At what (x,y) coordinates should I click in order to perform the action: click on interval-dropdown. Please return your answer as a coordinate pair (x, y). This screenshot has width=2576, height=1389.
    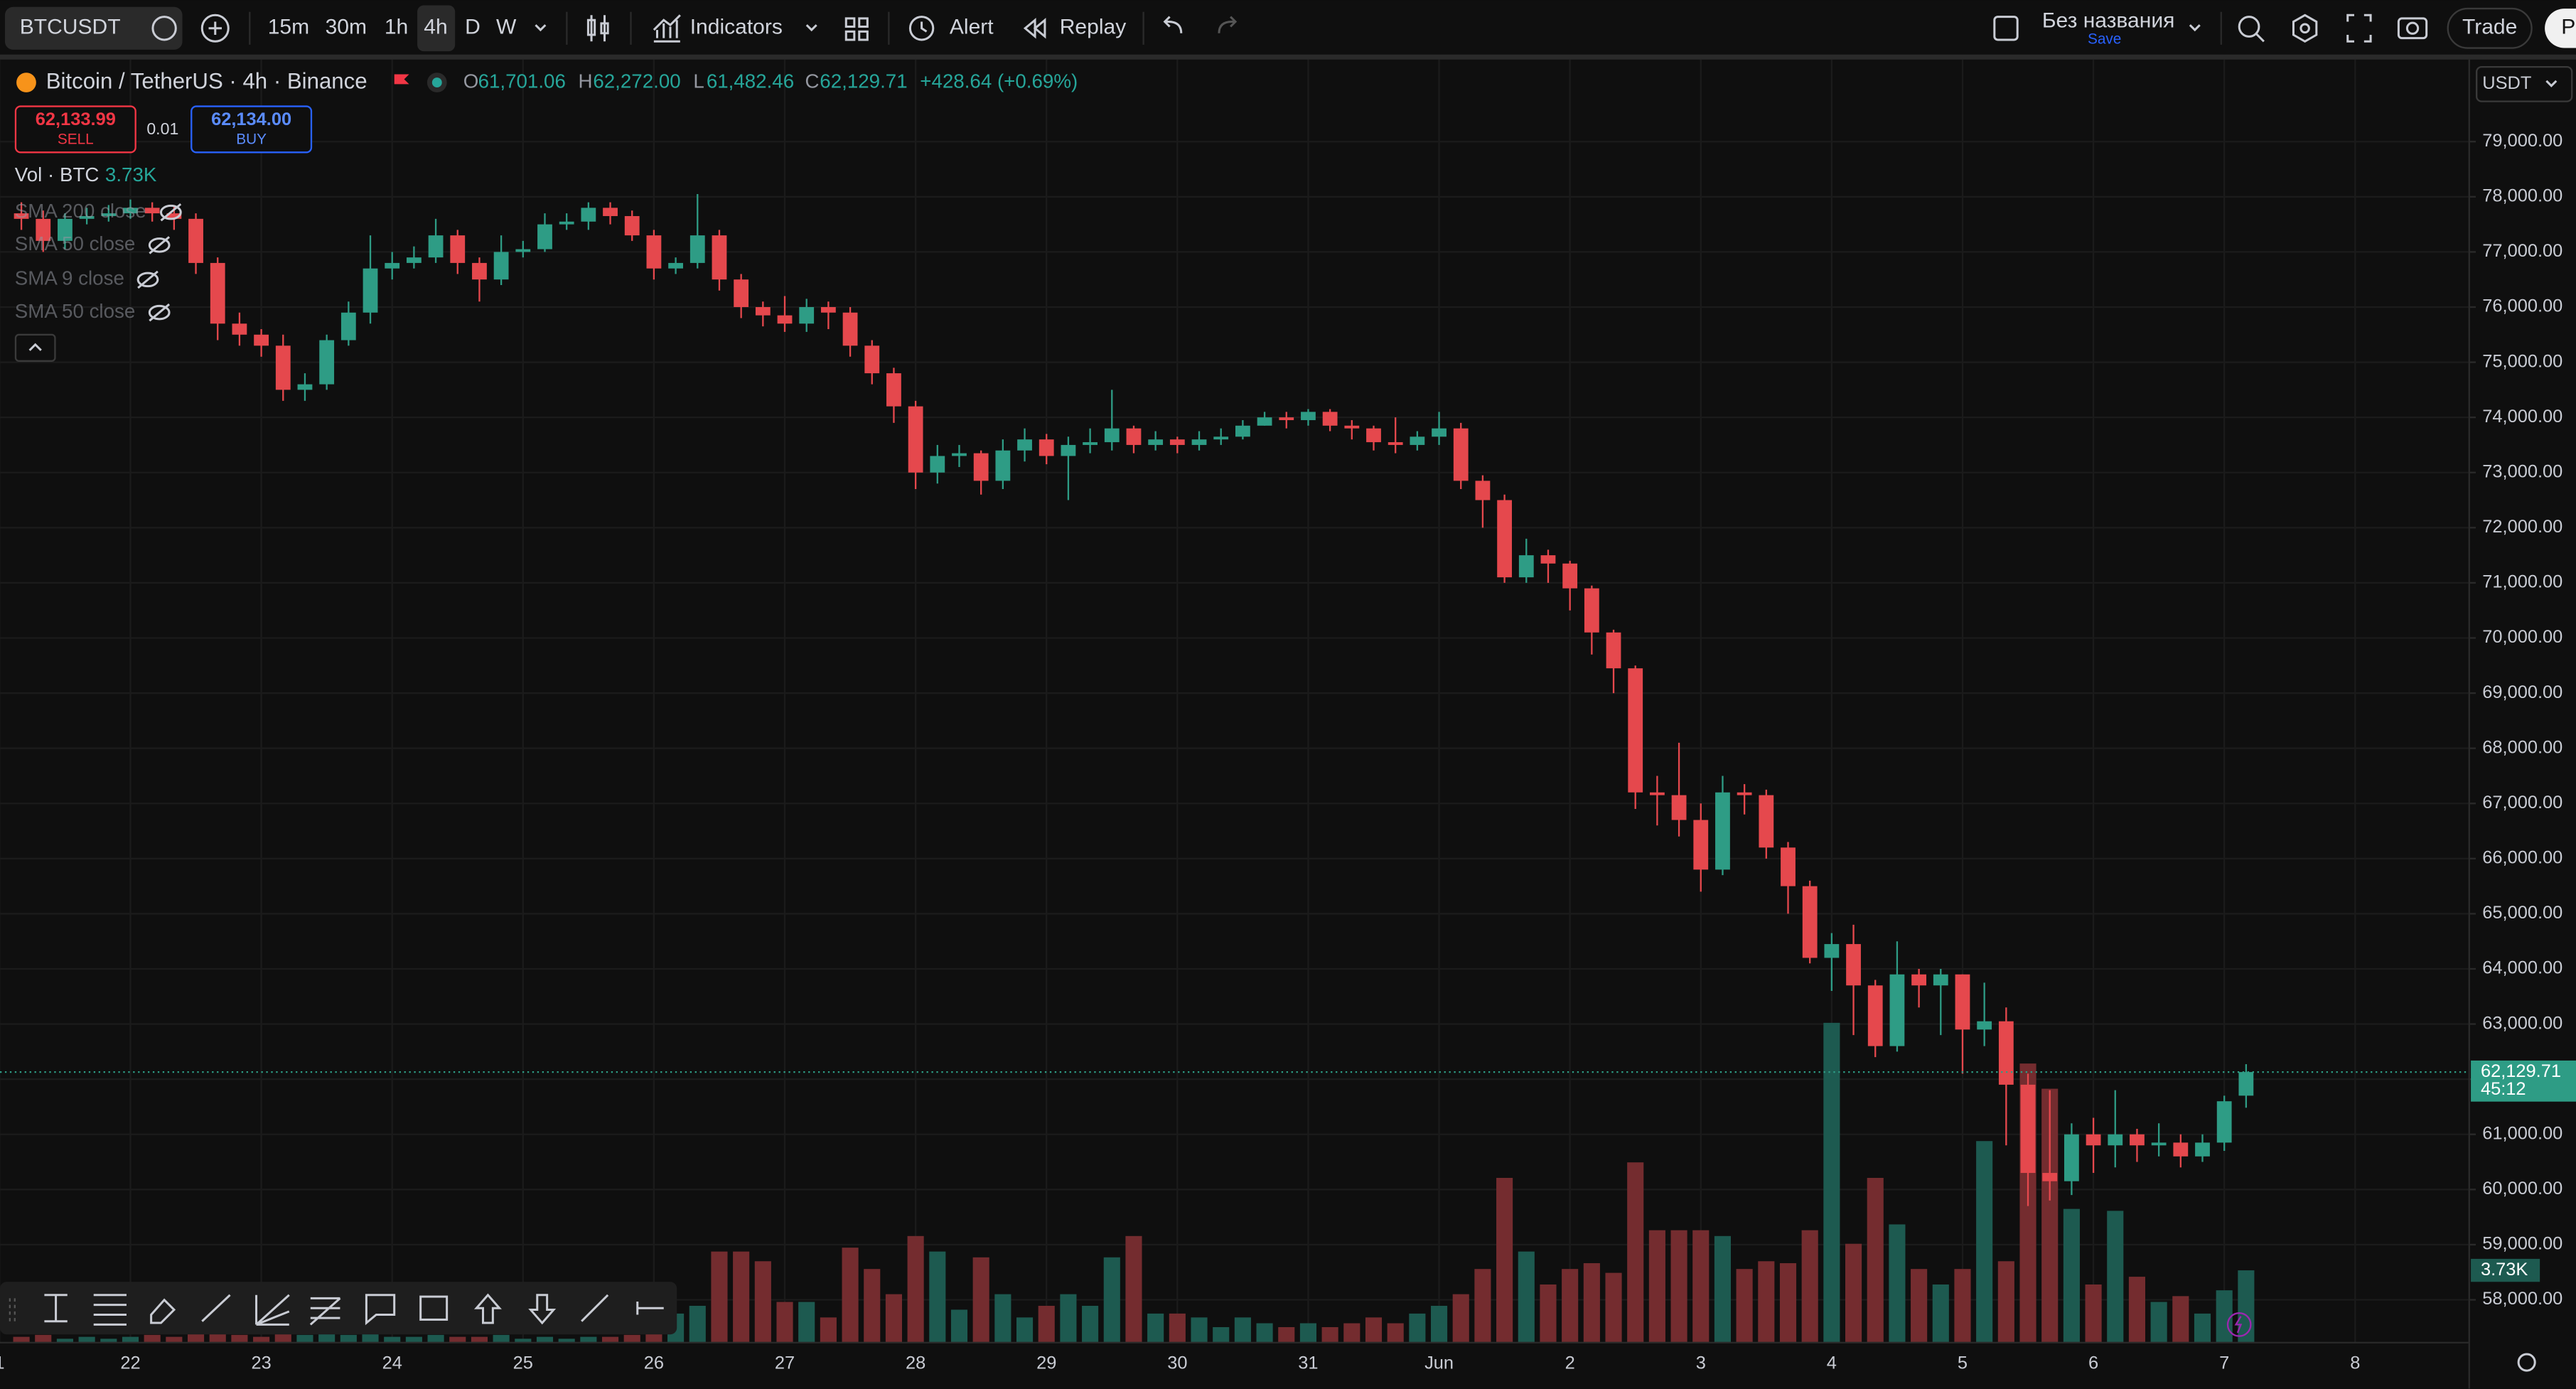
    Looking at the image, I should click on (541, 28).